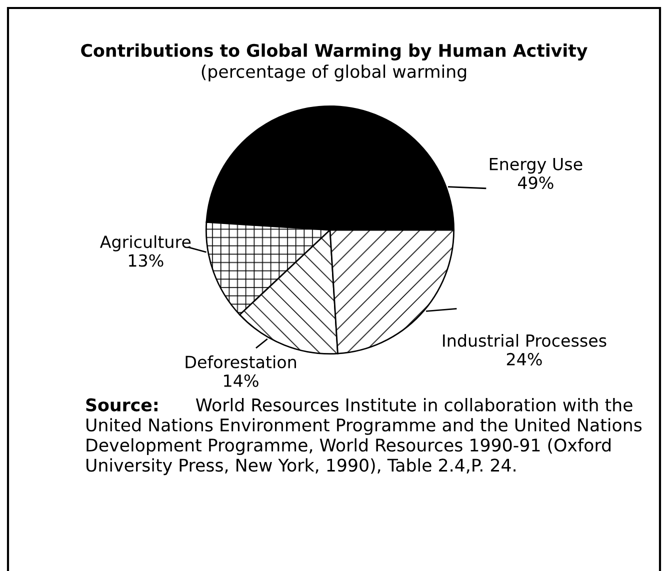  Describe the element at coordinates (536, 166) in the screenshot. I see `slice-label: Energy Use` at that location.